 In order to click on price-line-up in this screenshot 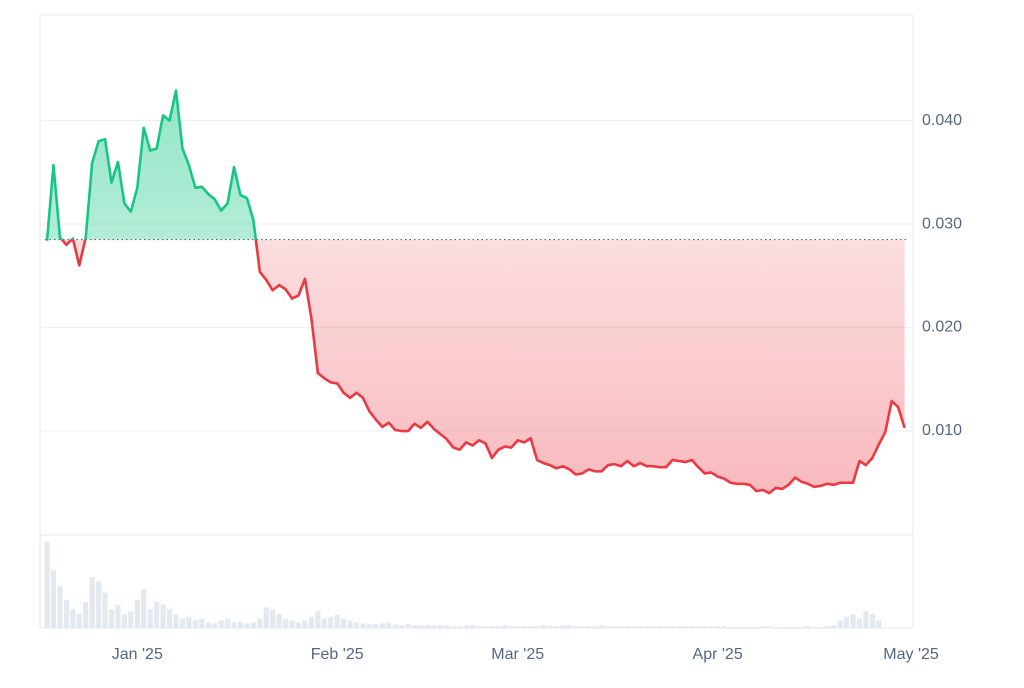, I will do `click(151, 164)`.